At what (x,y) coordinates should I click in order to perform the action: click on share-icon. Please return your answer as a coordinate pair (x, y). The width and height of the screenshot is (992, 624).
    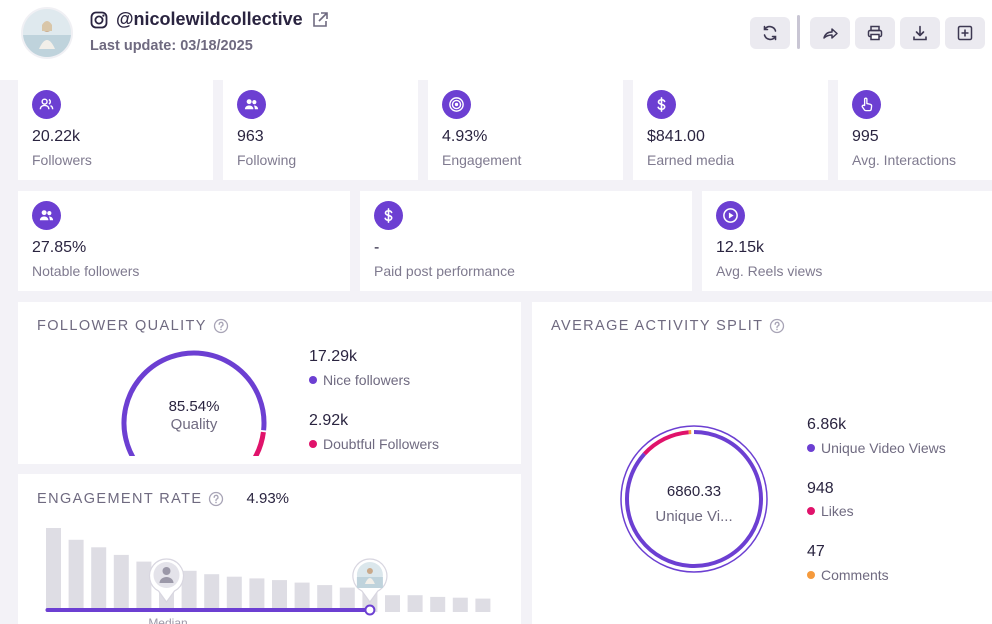
    Looking at the image, I should click on (830, 33).